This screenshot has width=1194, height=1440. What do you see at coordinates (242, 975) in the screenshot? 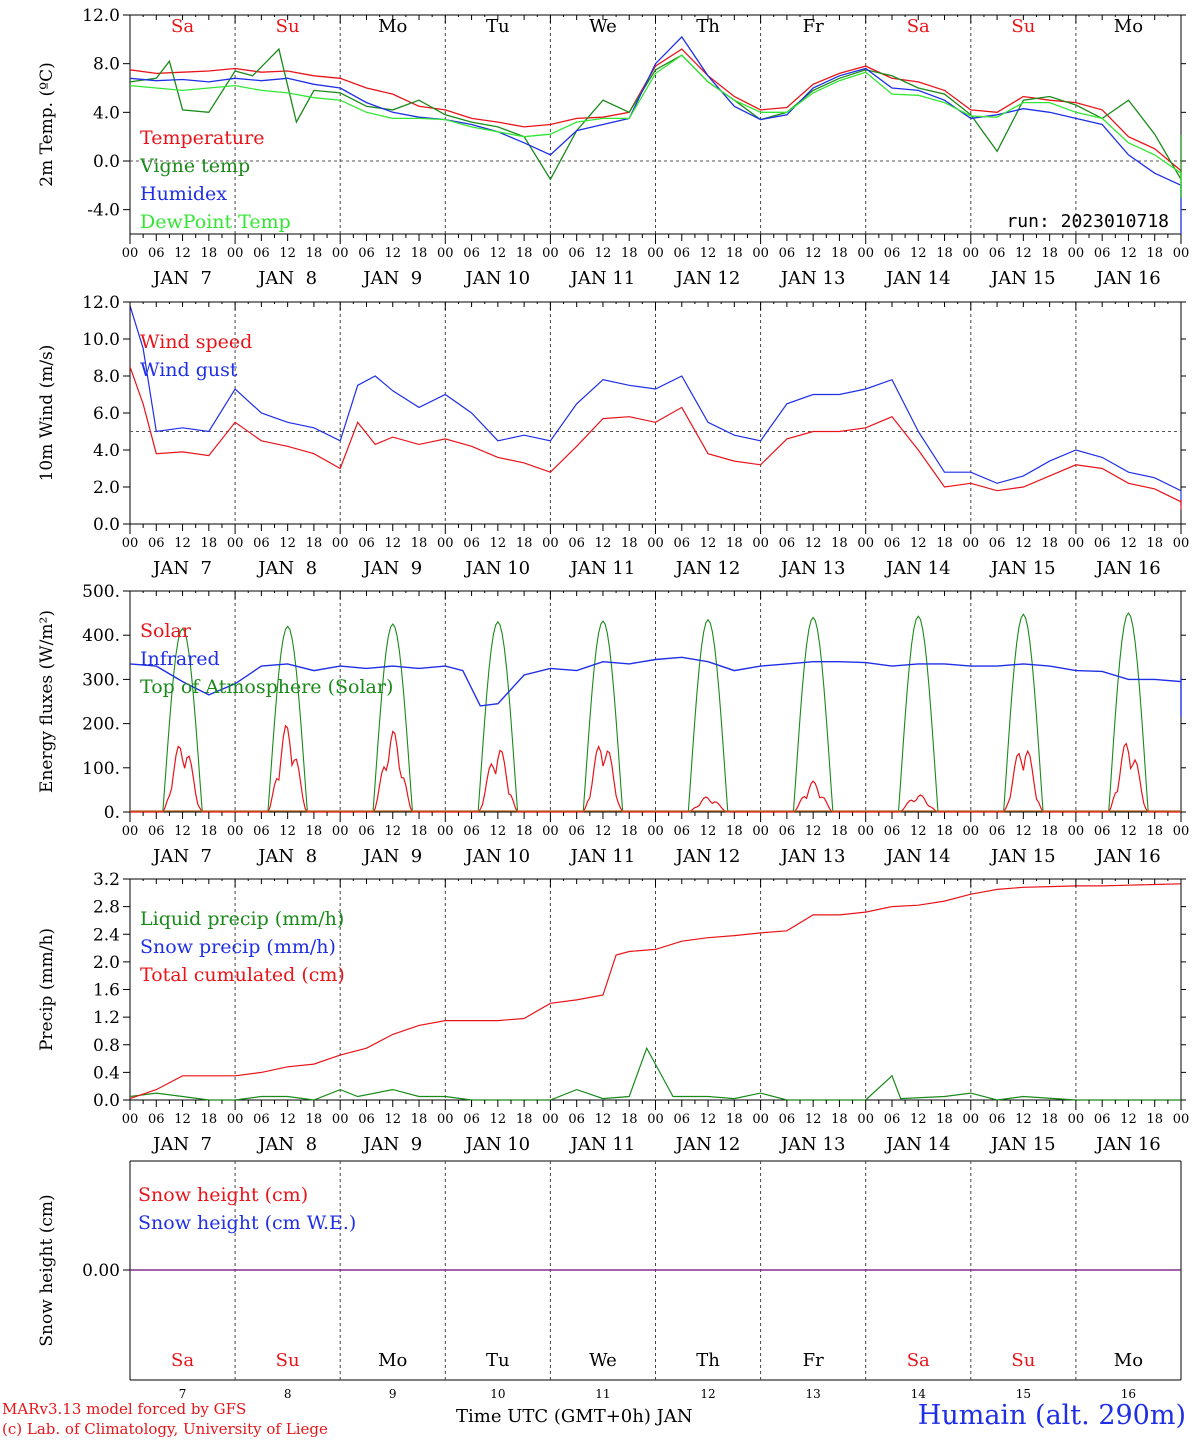
I see `legend-entry: Total cumulated (cm)` at bounding box center [242, 975].